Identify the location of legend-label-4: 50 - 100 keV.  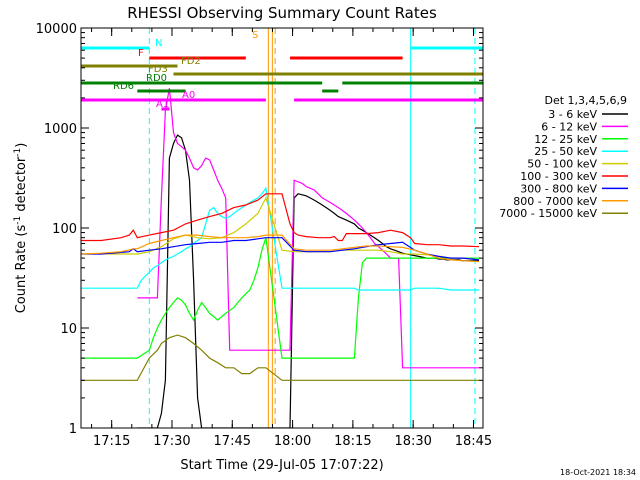
(562, 164).